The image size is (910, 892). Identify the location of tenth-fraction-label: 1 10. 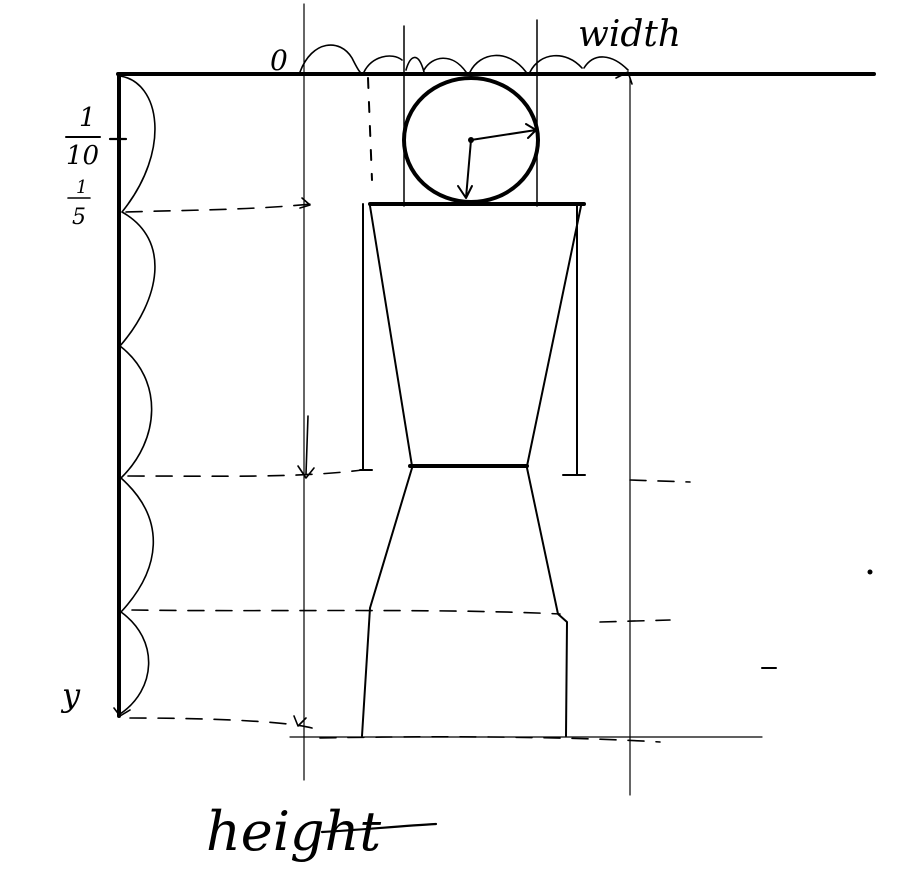
(83, 137).